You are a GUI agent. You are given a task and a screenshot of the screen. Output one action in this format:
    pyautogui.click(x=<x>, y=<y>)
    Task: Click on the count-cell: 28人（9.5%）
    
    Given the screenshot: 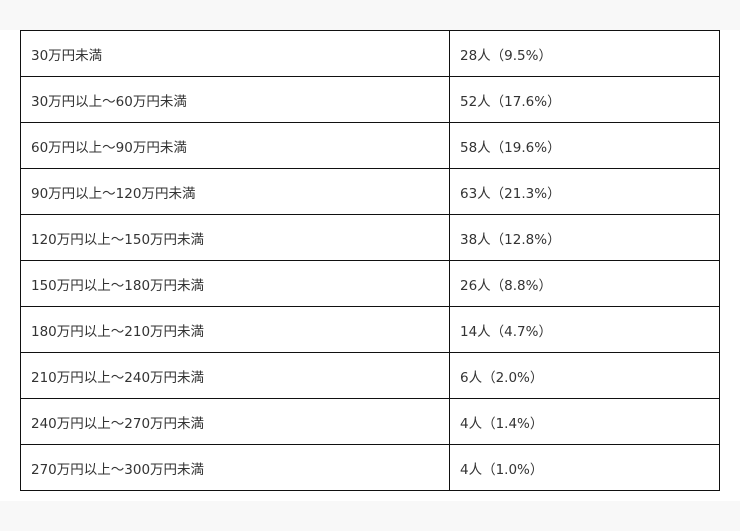 What is the action you would take?
    pyautogui.click(x=584, y=53)
    